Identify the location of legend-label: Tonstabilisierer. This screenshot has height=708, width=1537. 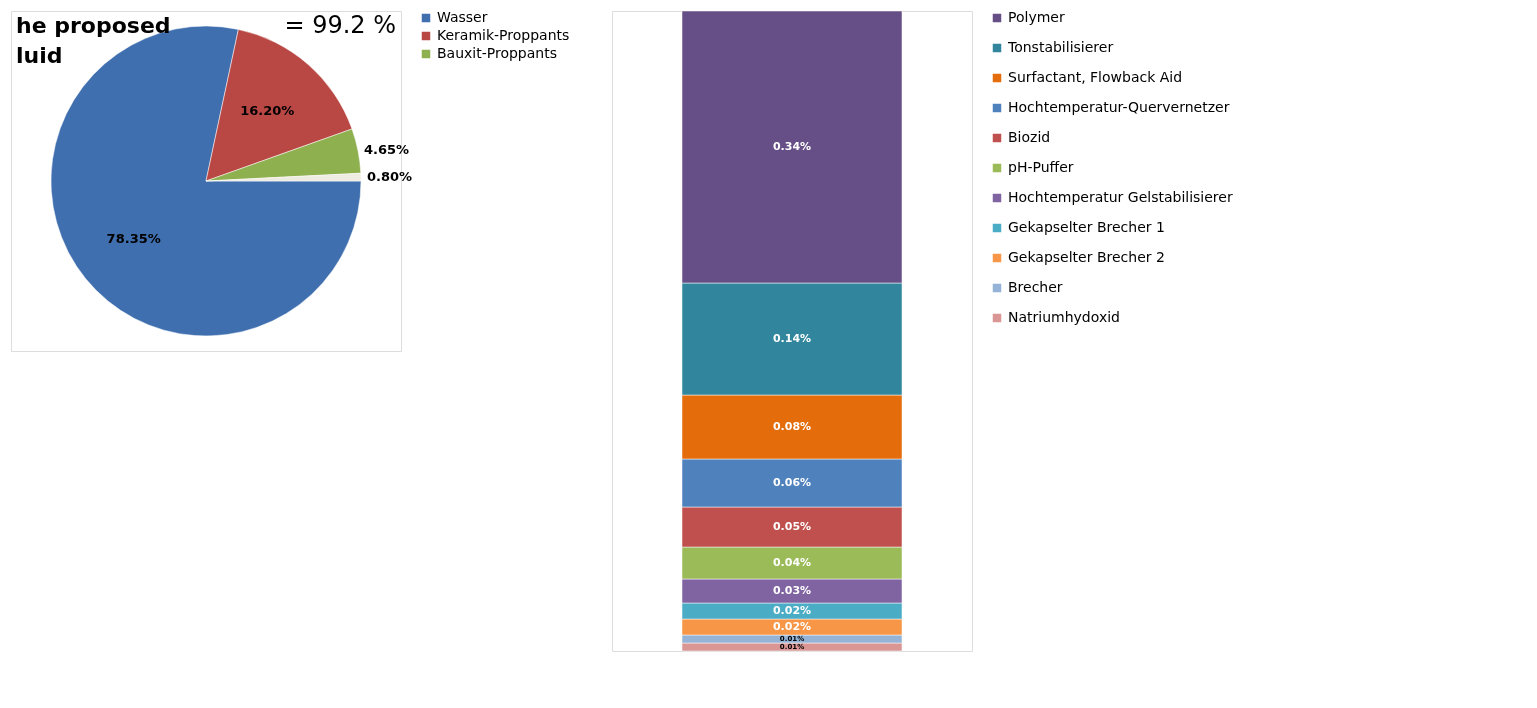
(1060, 47).